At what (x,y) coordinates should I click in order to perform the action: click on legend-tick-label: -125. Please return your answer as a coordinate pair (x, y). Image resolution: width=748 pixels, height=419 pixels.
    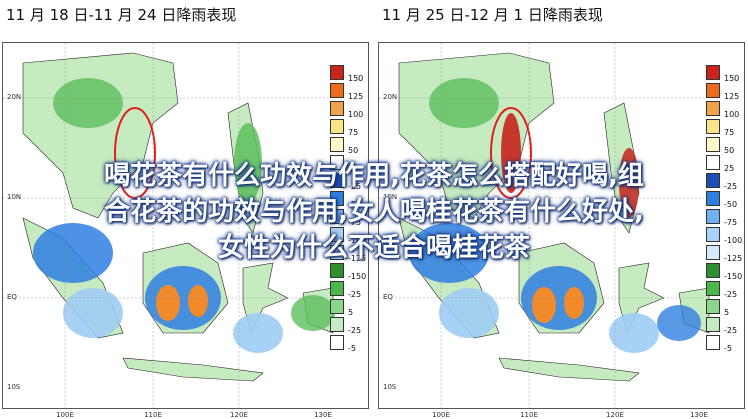
    Looking at the image, I should click on (733, 258).